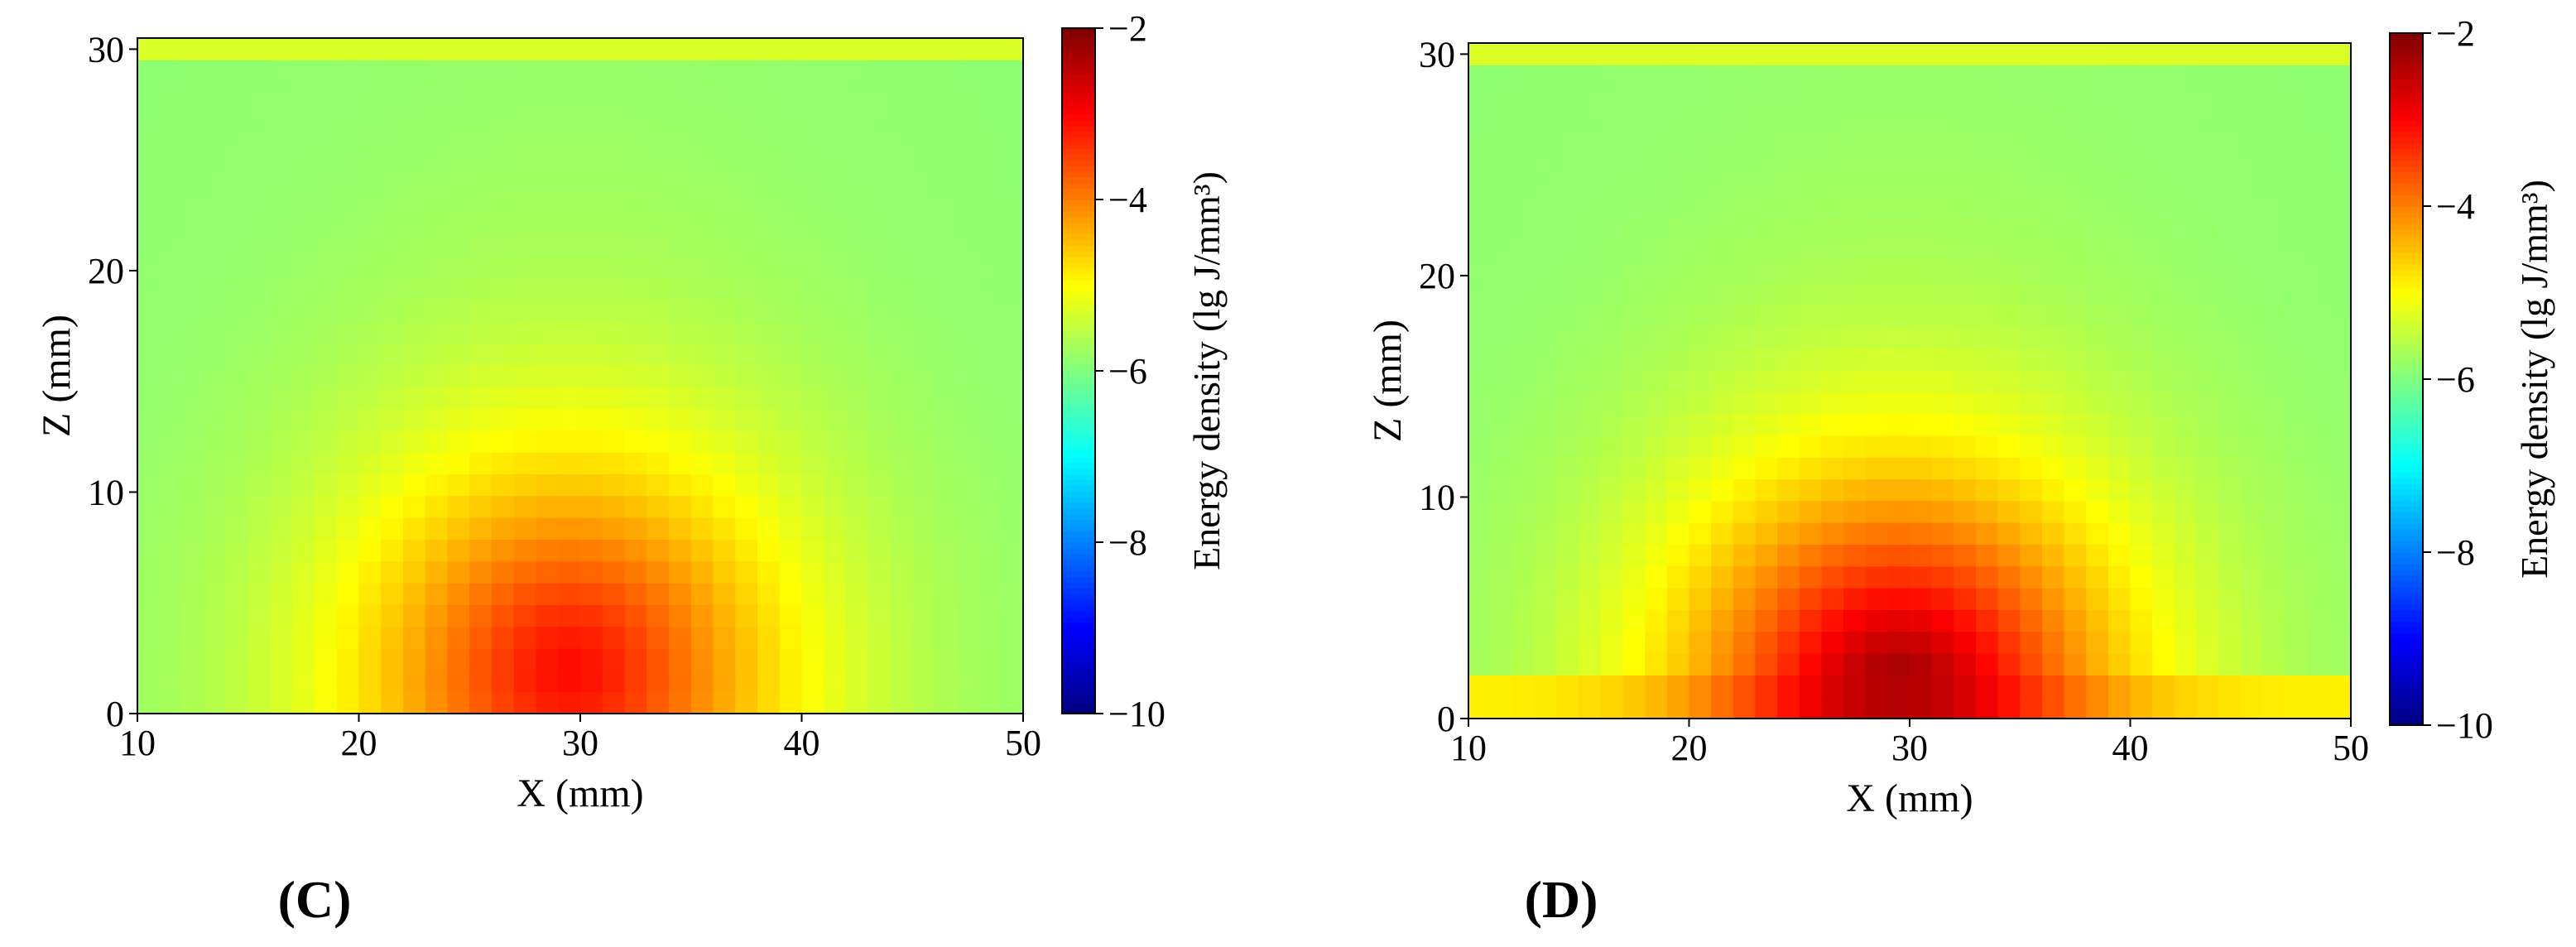 This screenshot has height=947, width=2576. I want to click on chart-c-colorbar, so click(1078, 371).